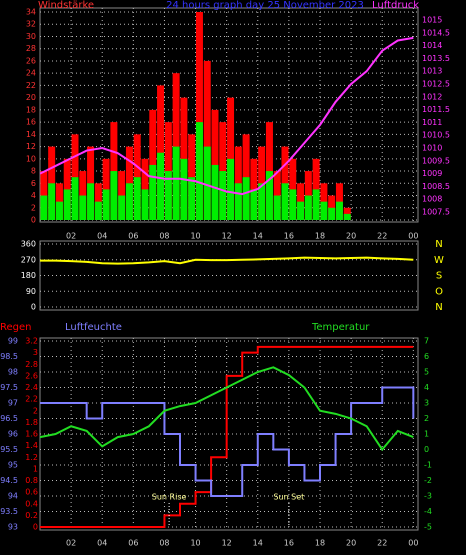  I want to click on y-tick-label: 90, so click(31, 291).